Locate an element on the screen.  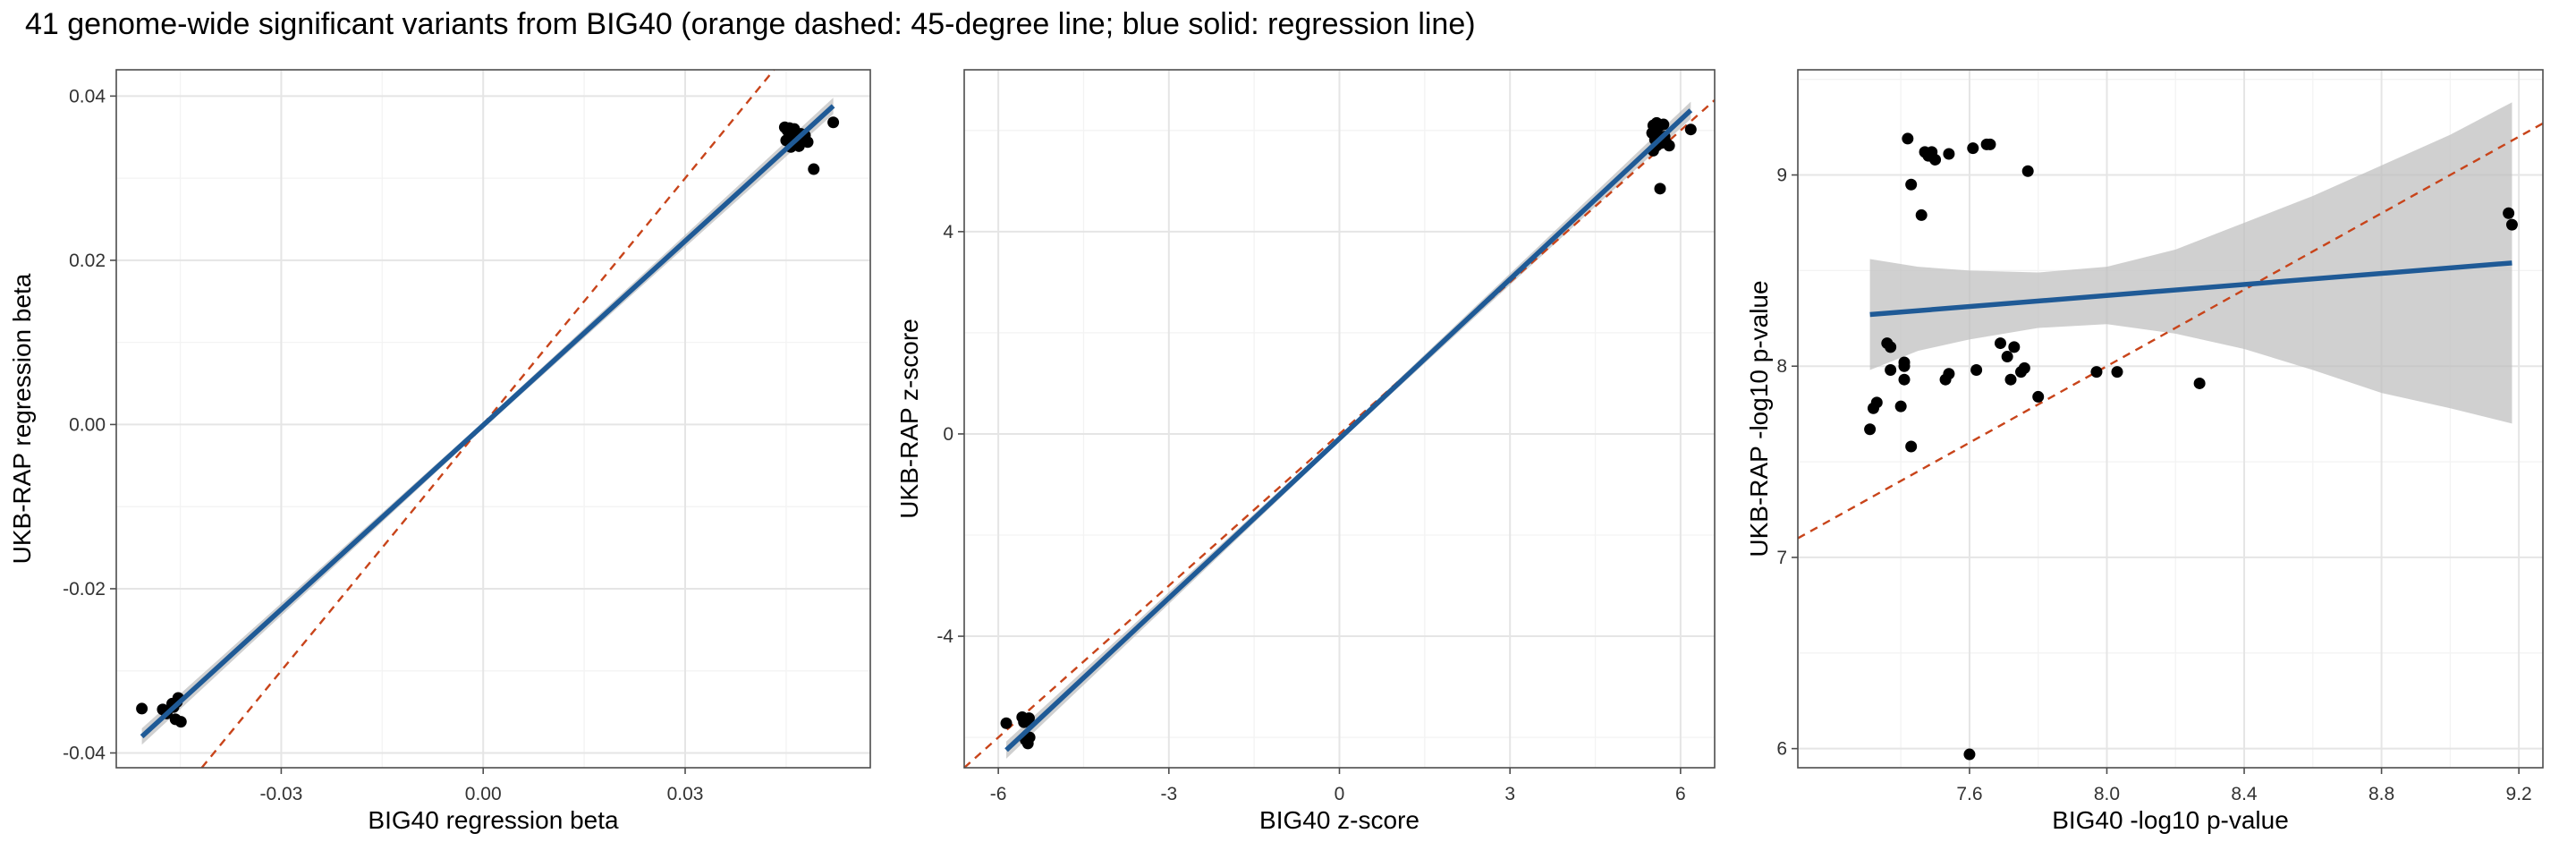
y-tick-label: 8 is located at coordinates (1781, 366).